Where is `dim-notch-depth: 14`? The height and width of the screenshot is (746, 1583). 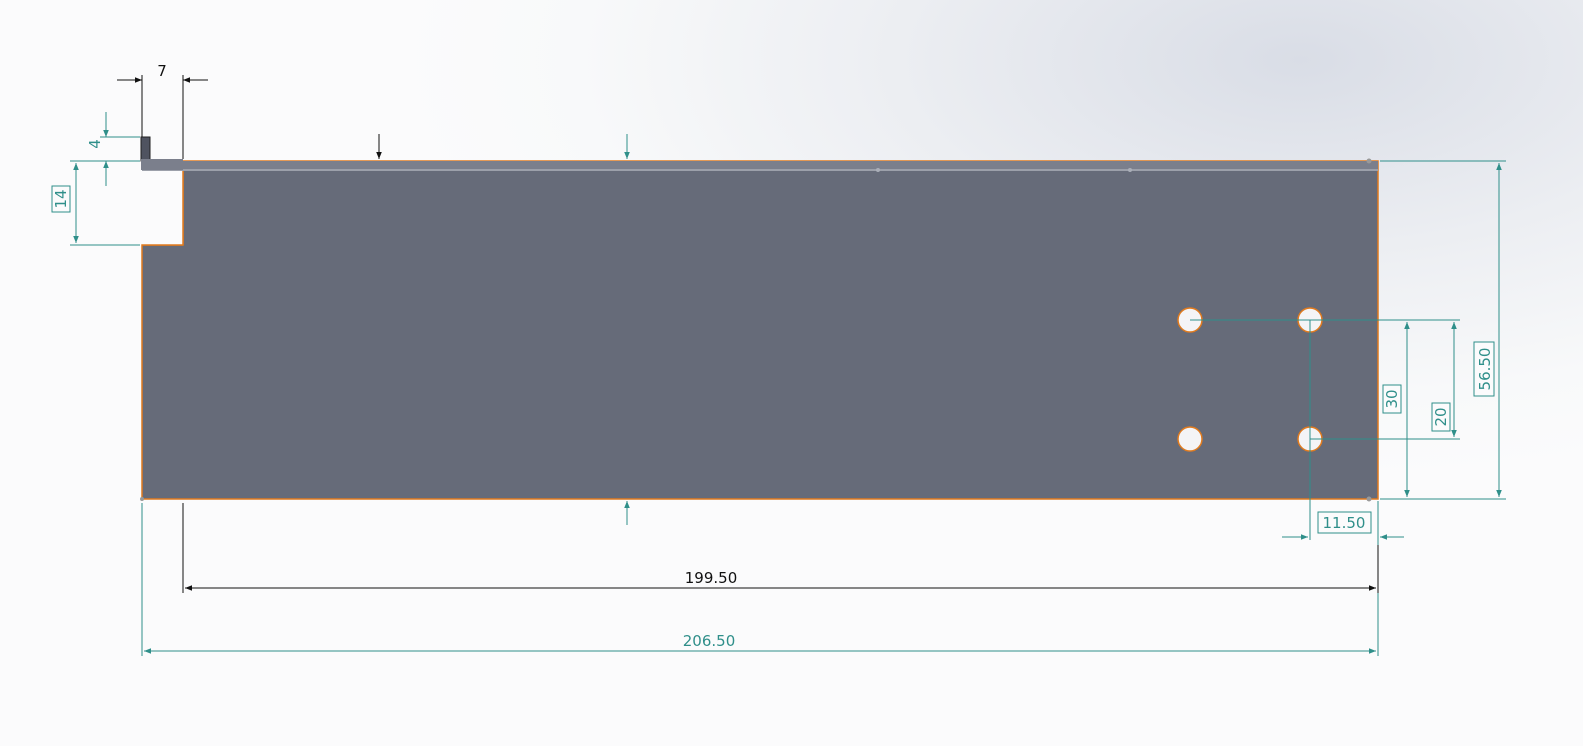
dim-notch-depth: 14 is located at coordinates (95, 203).